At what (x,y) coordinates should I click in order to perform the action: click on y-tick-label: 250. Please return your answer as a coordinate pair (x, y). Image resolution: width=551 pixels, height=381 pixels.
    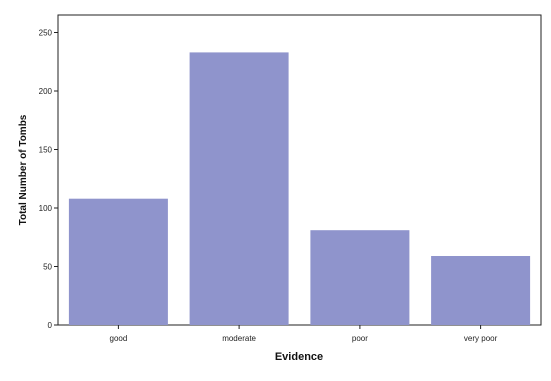
    Looking at the image, I should click on (46, 33).